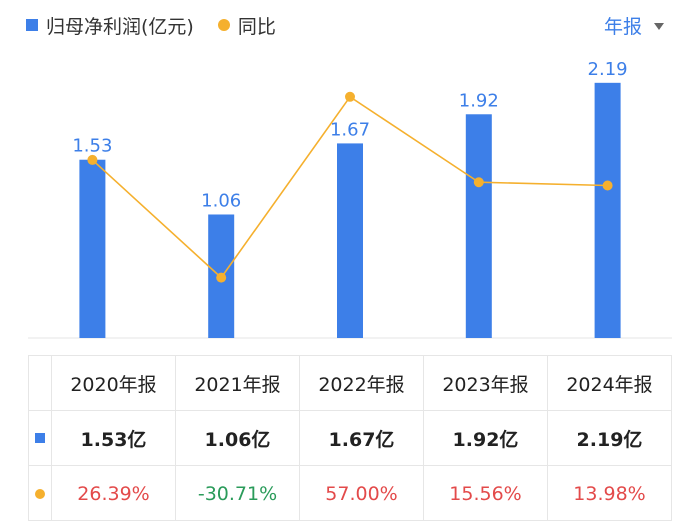 This screenshot has width=700, height=524. I want to click on period-selector-label: 年报, so click(622, 26).